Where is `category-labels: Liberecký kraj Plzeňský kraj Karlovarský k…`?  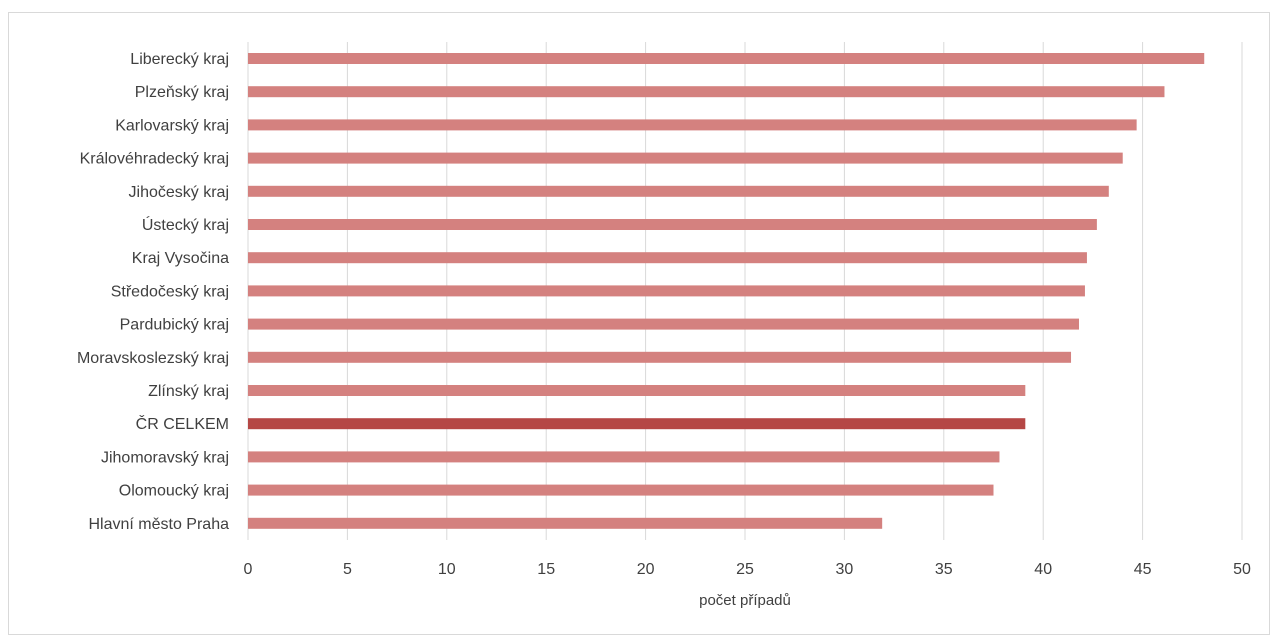
category-labels: Liberecký kraj Plzeňský kraj Karlovarský k… is located at coordinates (153, 292).